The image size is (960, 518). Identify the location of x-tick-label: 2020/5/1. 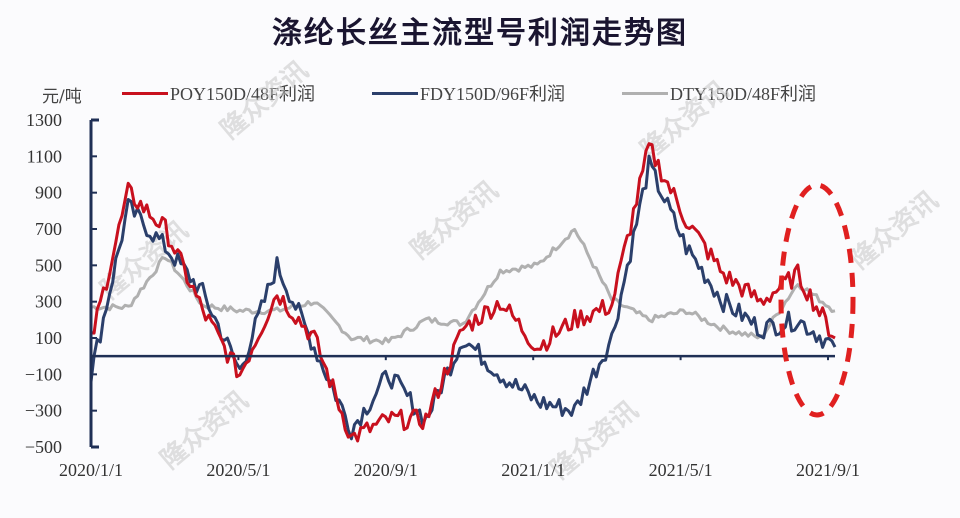
(238, 470).